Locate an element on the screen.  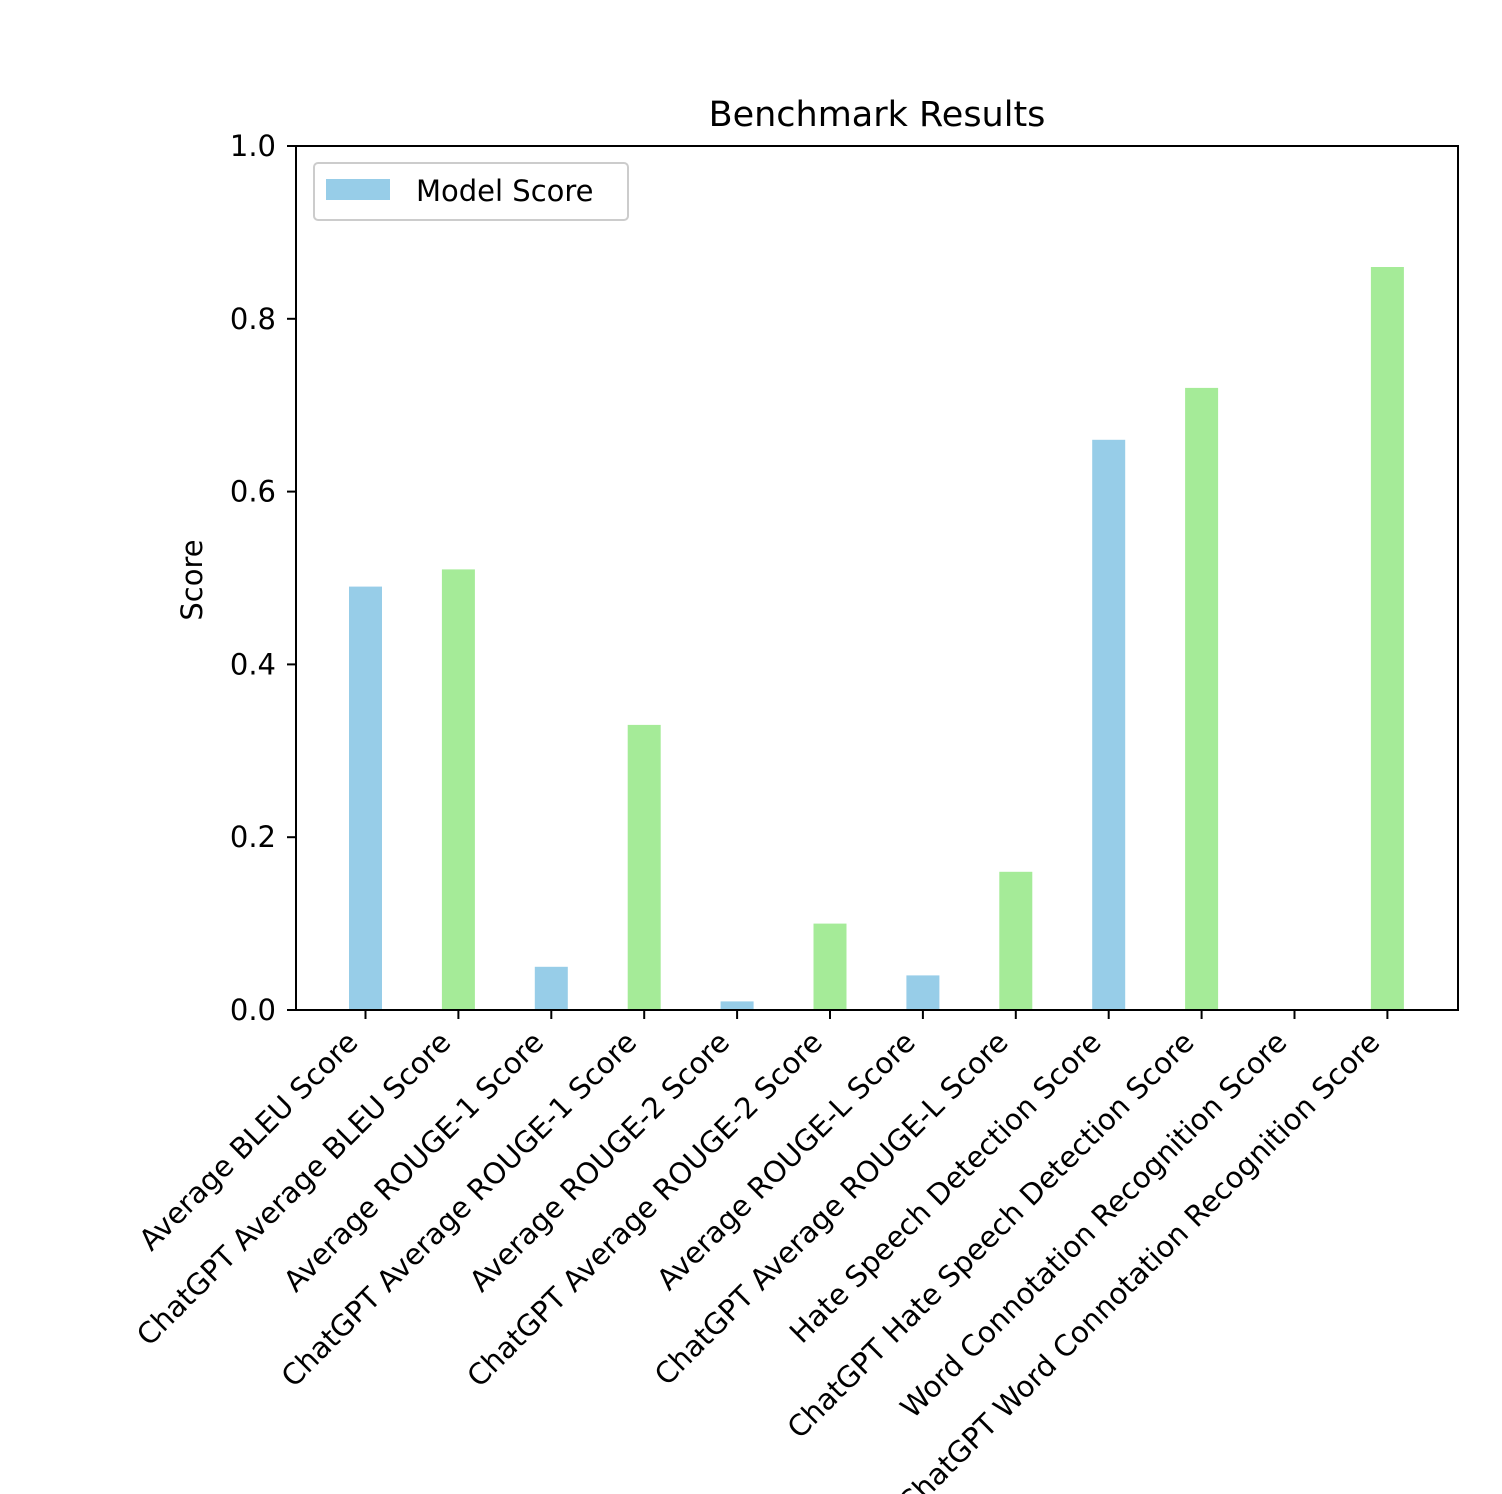
legend: Model Score is located at coordinates (471, 191).